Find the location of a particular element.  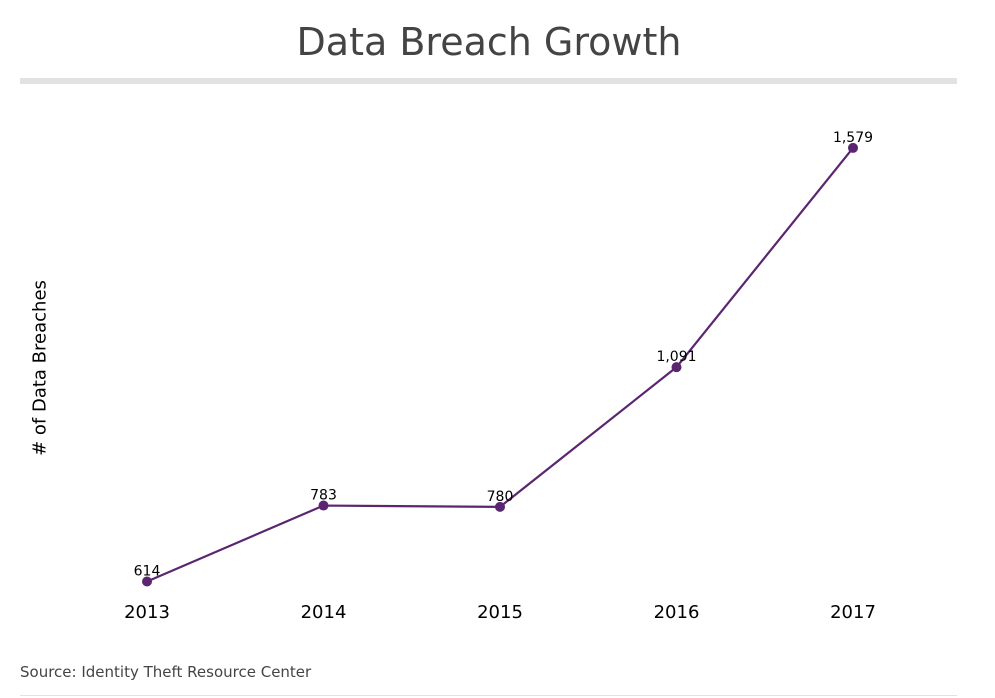

title-divider is located at coordinates (488, 81).